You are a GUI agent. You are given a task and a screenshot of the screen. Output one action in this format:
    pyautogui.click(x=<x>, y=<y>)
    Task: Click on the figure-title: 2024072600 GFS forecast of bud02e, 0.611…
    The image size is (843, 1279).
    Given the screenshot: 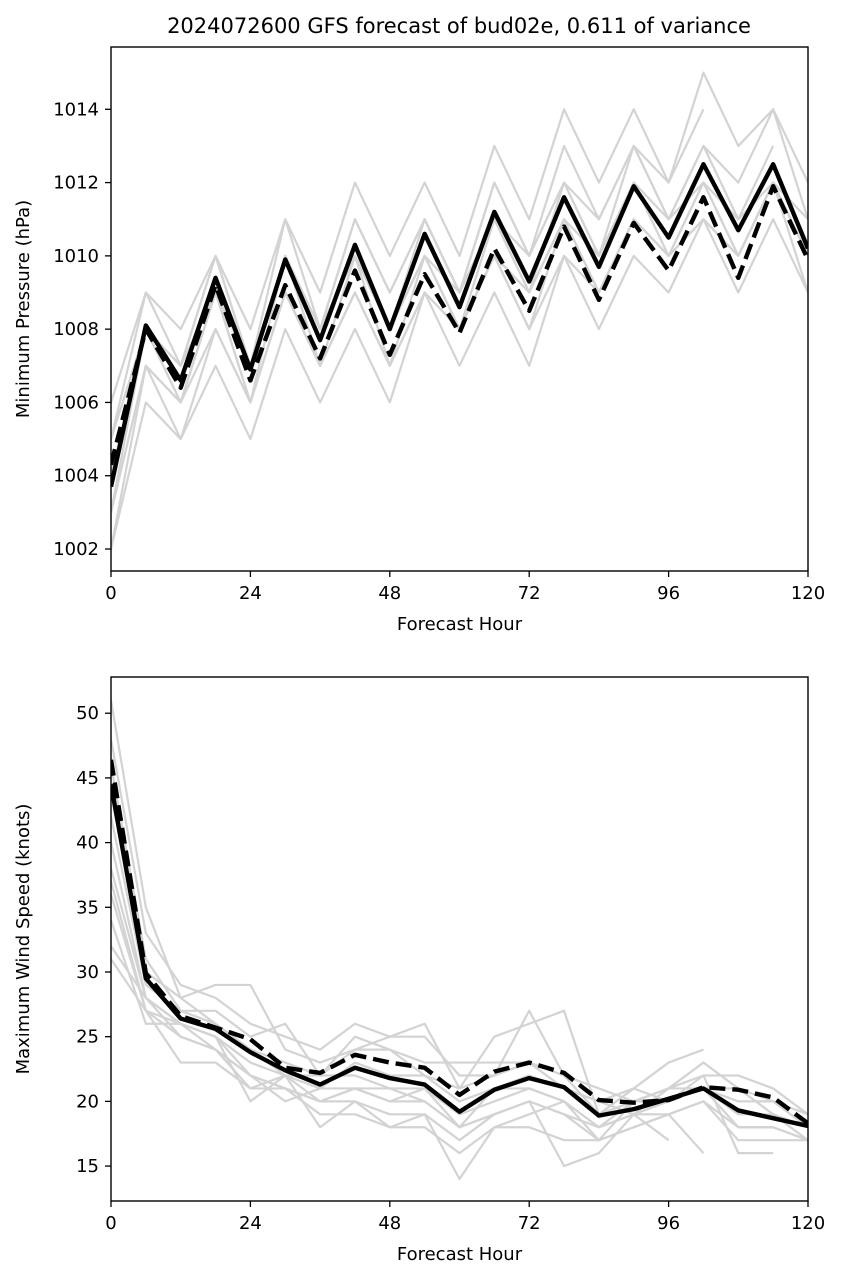 What is the action you would take?
    pyautogui.click(x=459, y=26)
    